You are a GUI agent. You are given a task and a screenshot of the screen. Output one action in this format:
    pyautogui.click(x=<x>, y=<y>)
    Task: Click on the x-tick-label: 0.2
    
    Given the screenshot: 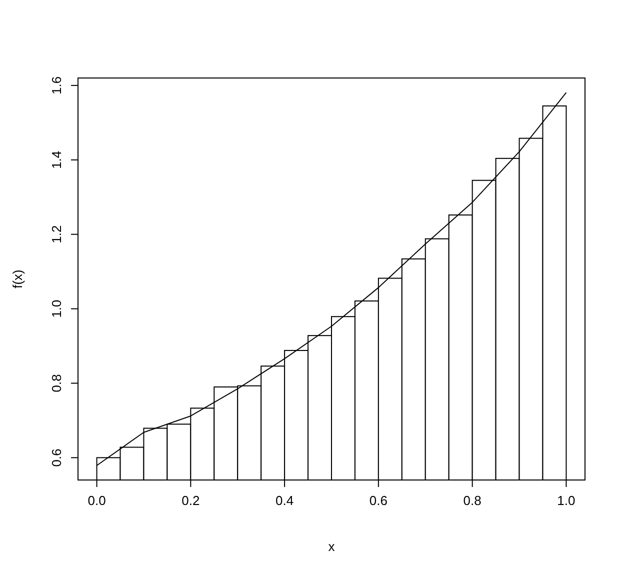 What is the action you would take?
    pyautogui.click(x=191, y=500)
    